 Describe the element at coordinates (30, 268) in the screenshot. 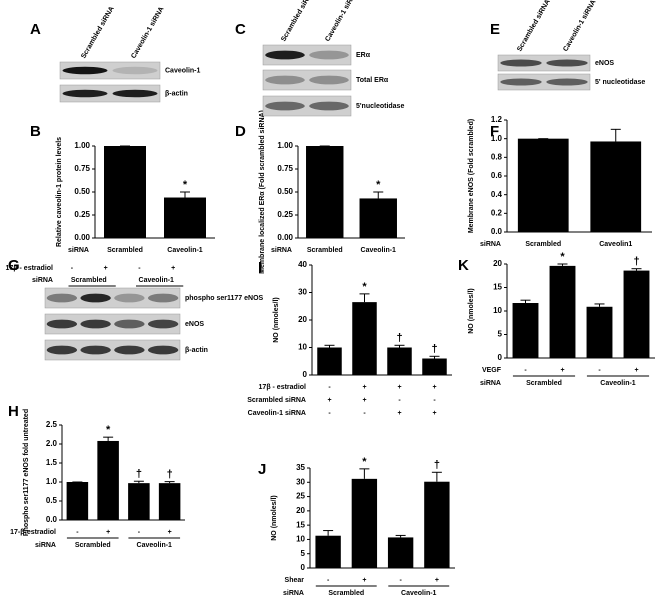

I see `row-label: 17β - estradiol` at that location.